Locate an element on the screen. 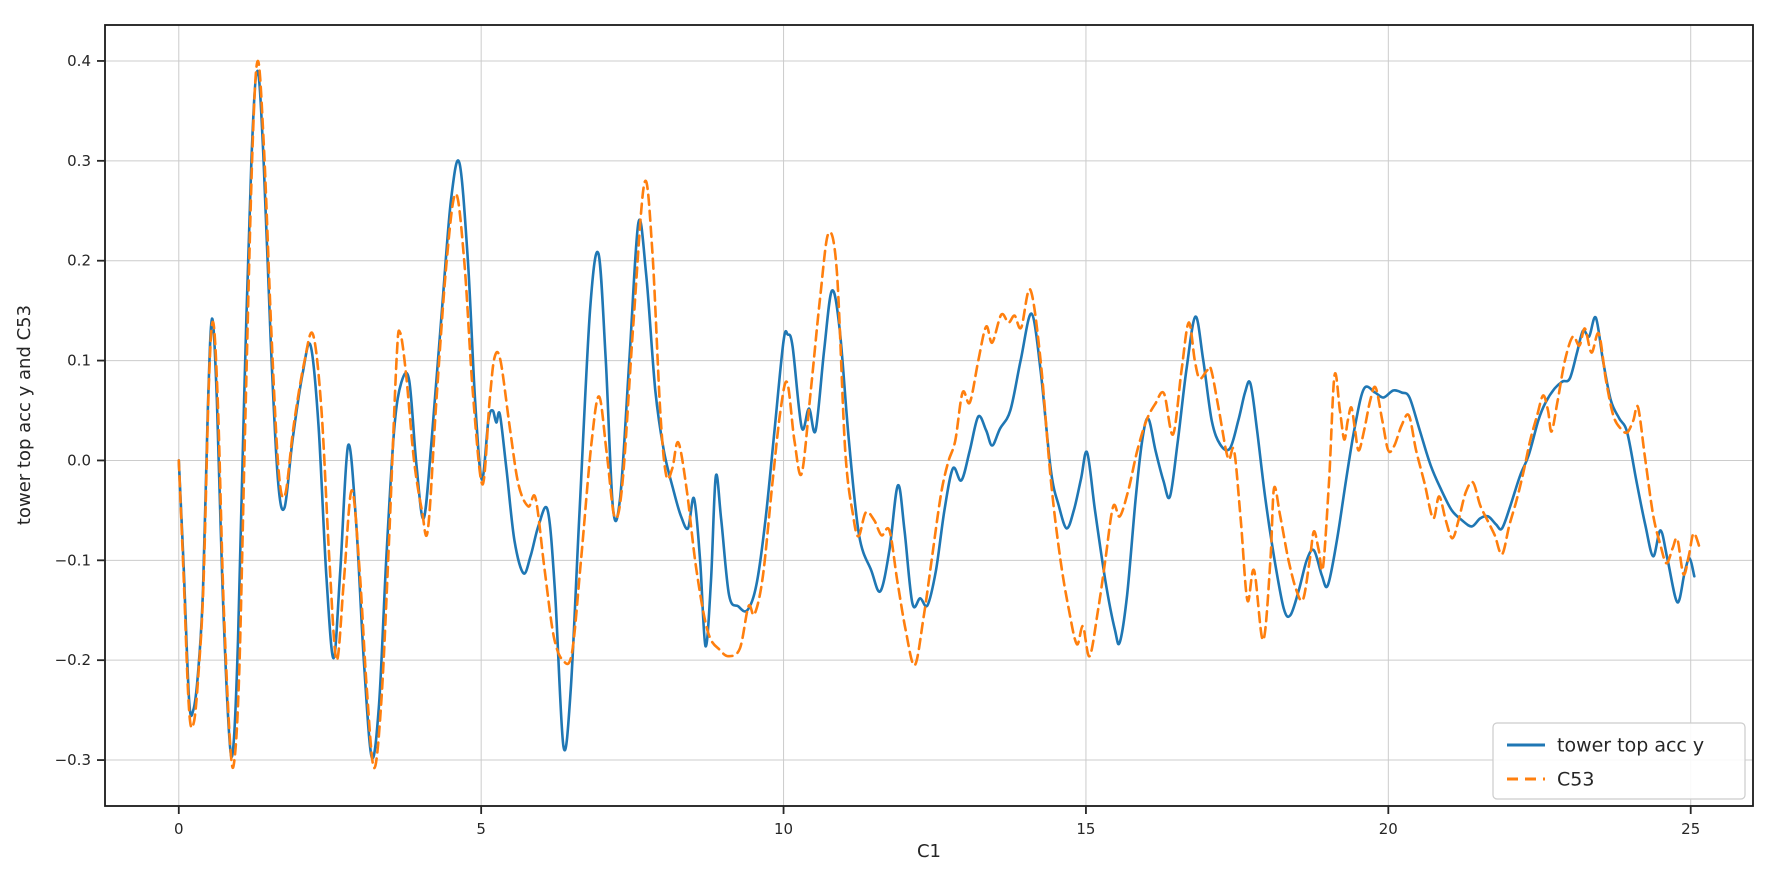  x-tick-label: 10 is located at coordinates (783, 829).